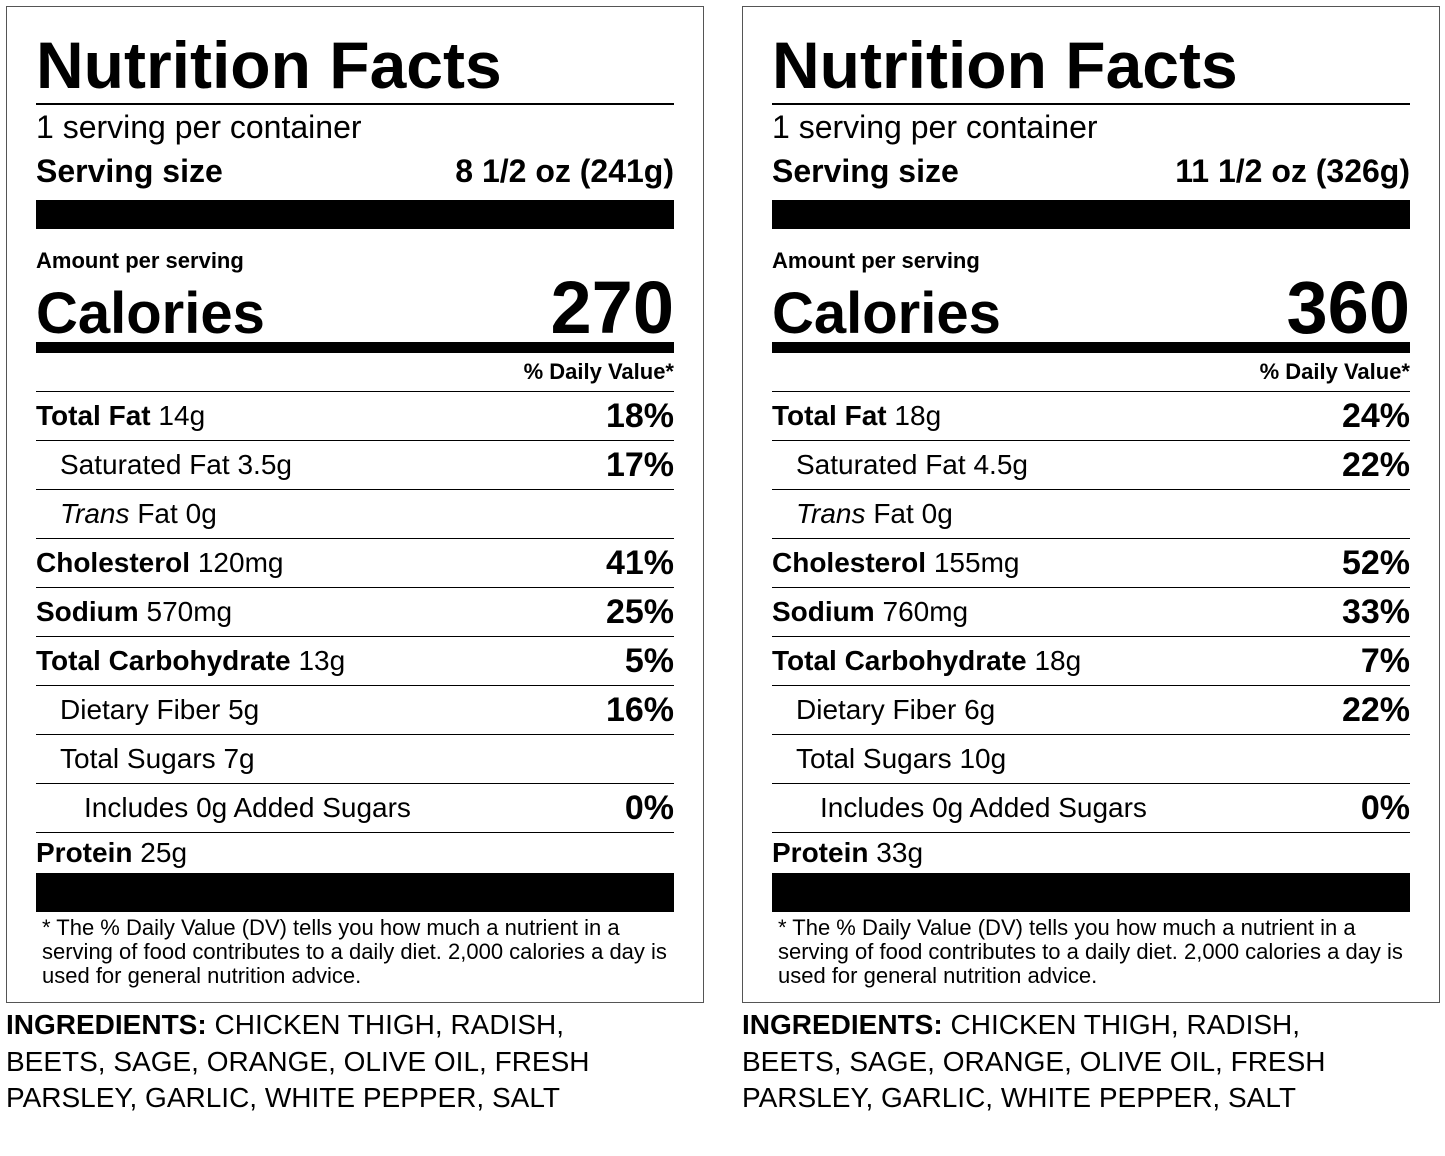 The height and width of the screenshot is (1156, 1445). I want to click on serving-size: 11 1/2 oz (326g), so click(1292, 171).